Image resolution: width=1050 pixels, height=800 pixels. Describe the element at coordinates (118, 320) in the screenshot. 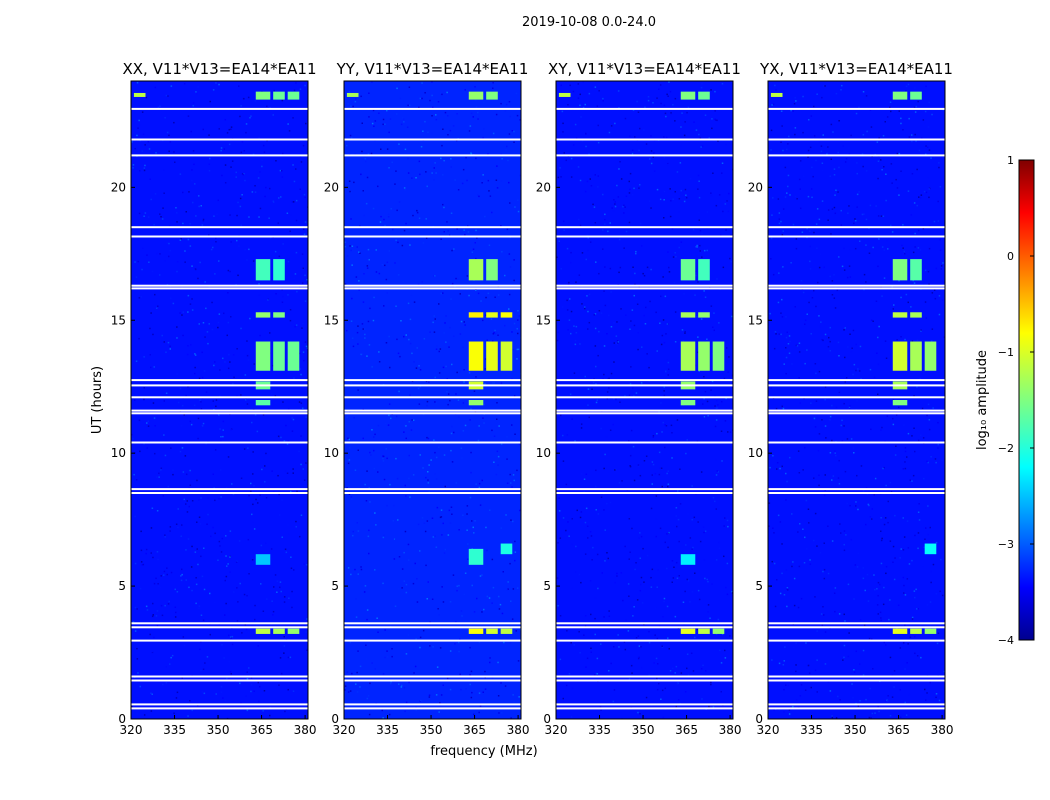

I see `y-tick-label: 15` at that location.